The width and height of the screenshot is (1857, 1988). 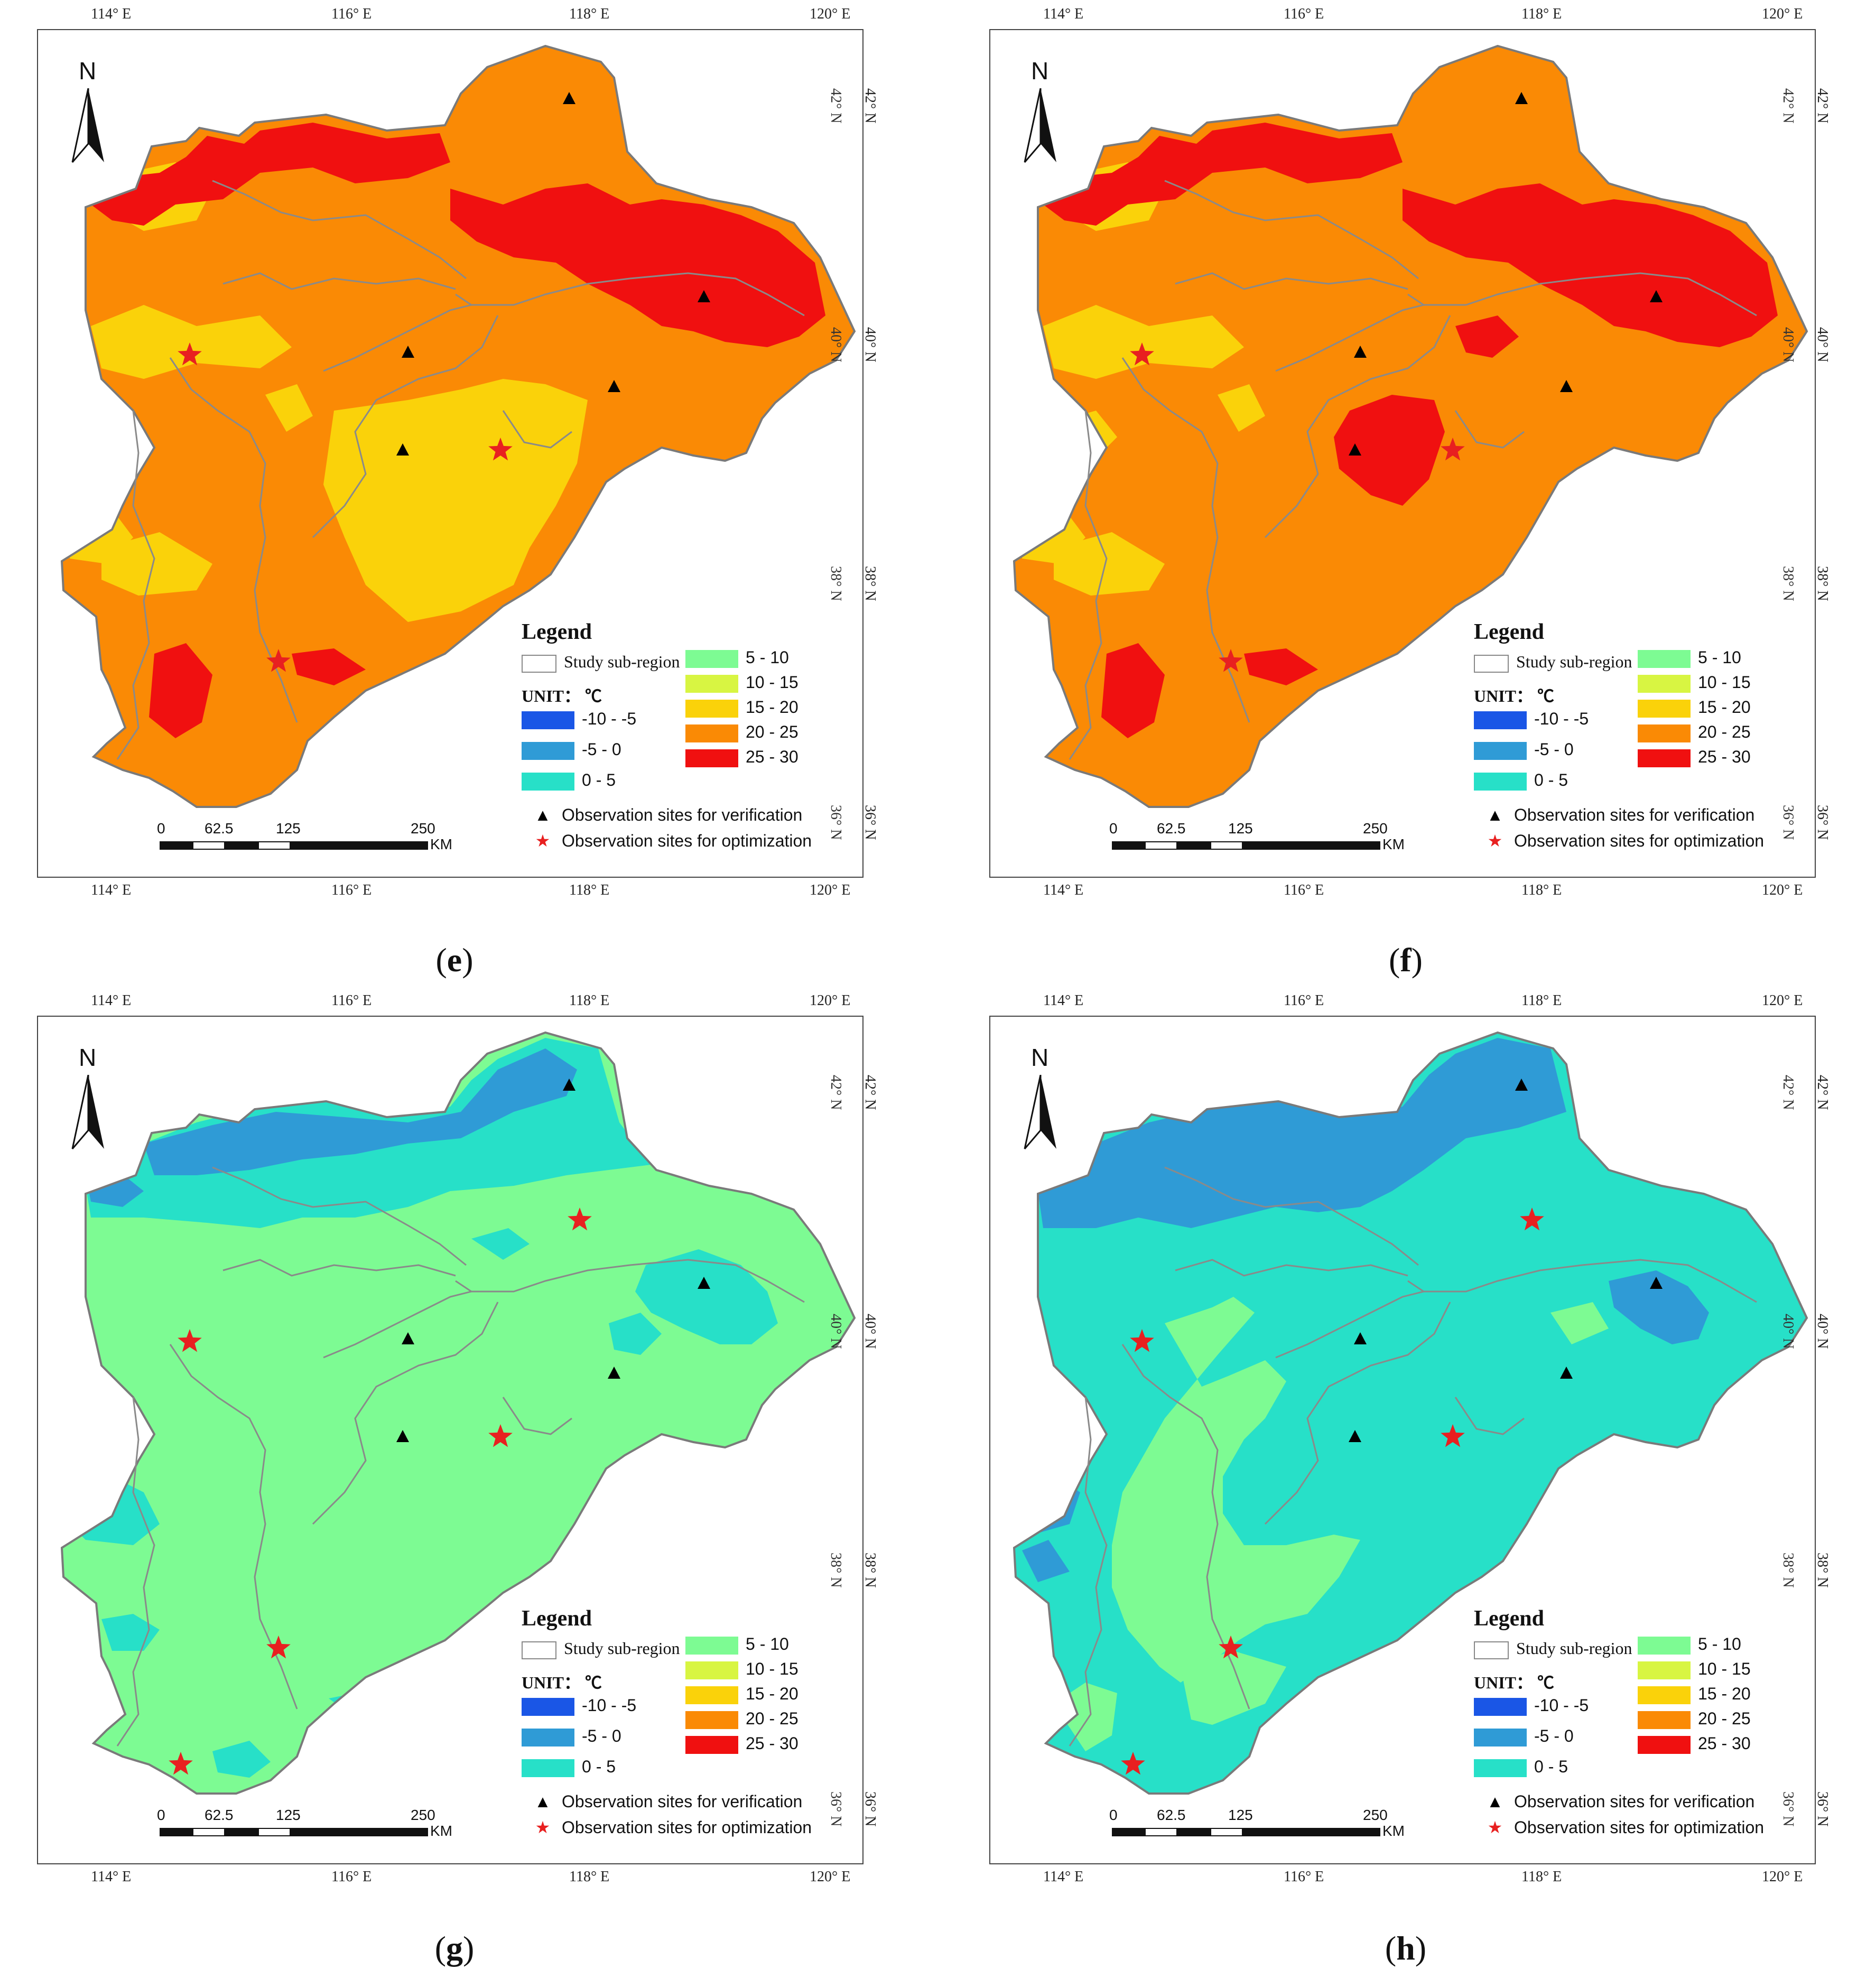 I want to click on lat-tick-right: 42° N, so click(x=1822, y=1093).